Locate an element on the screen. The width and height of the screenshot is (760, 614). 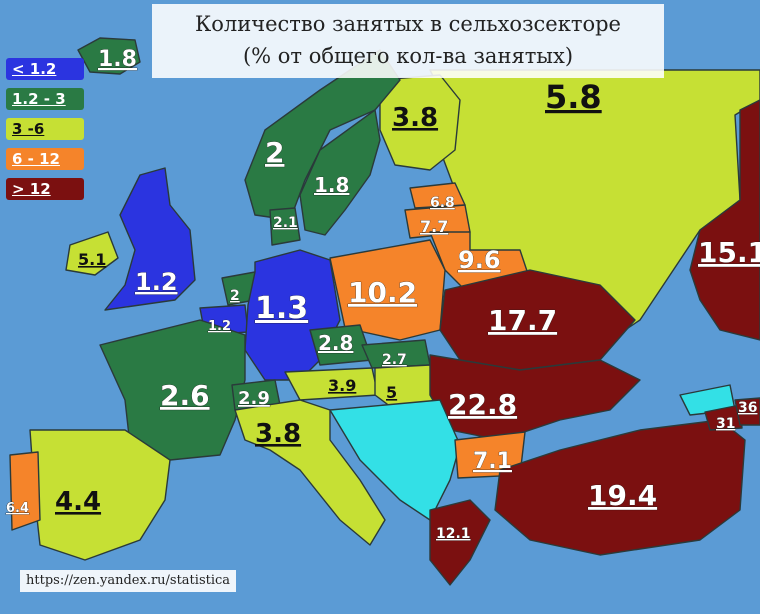
region-greece is located at coordinates (460, 542).